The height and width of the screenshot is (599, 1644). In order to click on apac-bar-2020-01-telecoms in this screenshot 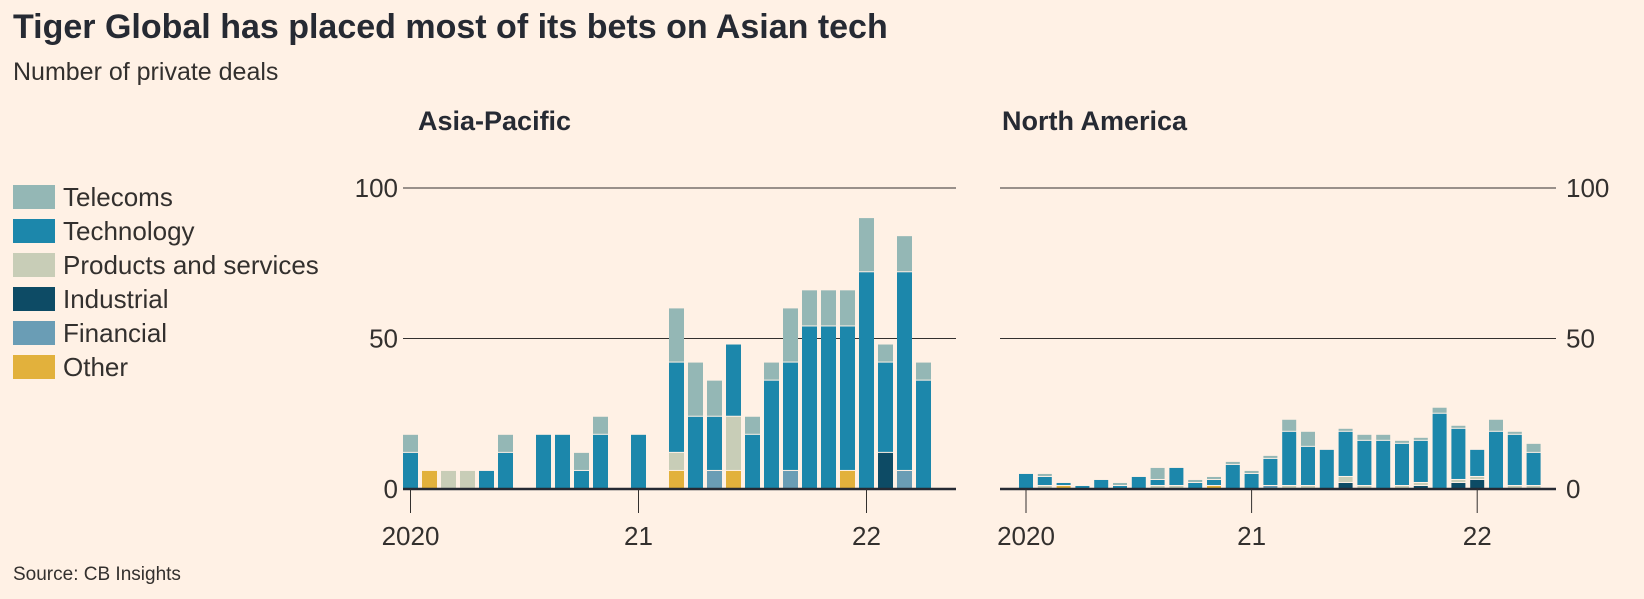, I will do `click(410, 443)`.